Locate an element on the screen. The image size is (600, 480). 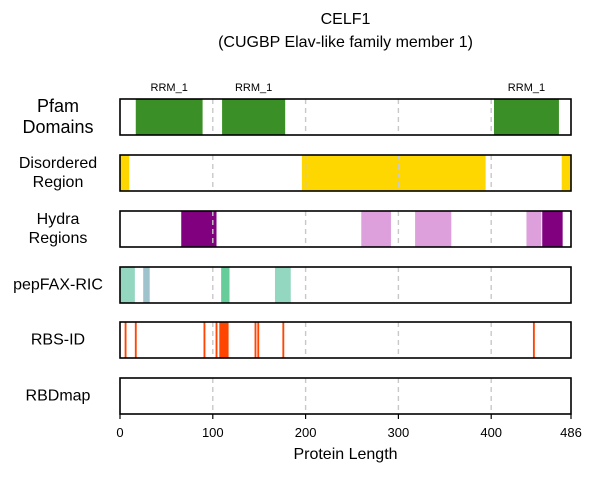
x-tick-label: 0 is located at coordinates (120, 432).